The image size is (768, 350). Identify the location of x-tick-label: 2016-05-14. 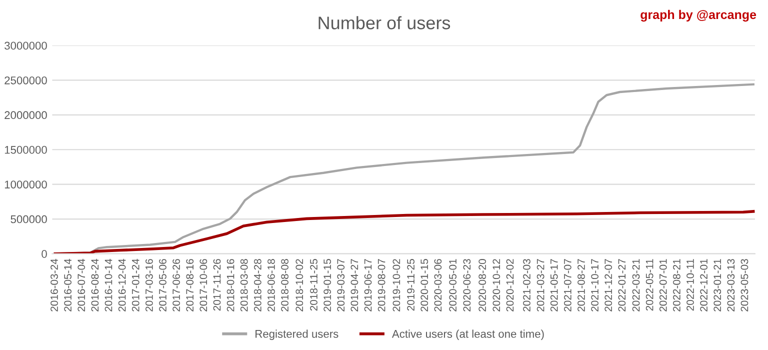
(68, 285).